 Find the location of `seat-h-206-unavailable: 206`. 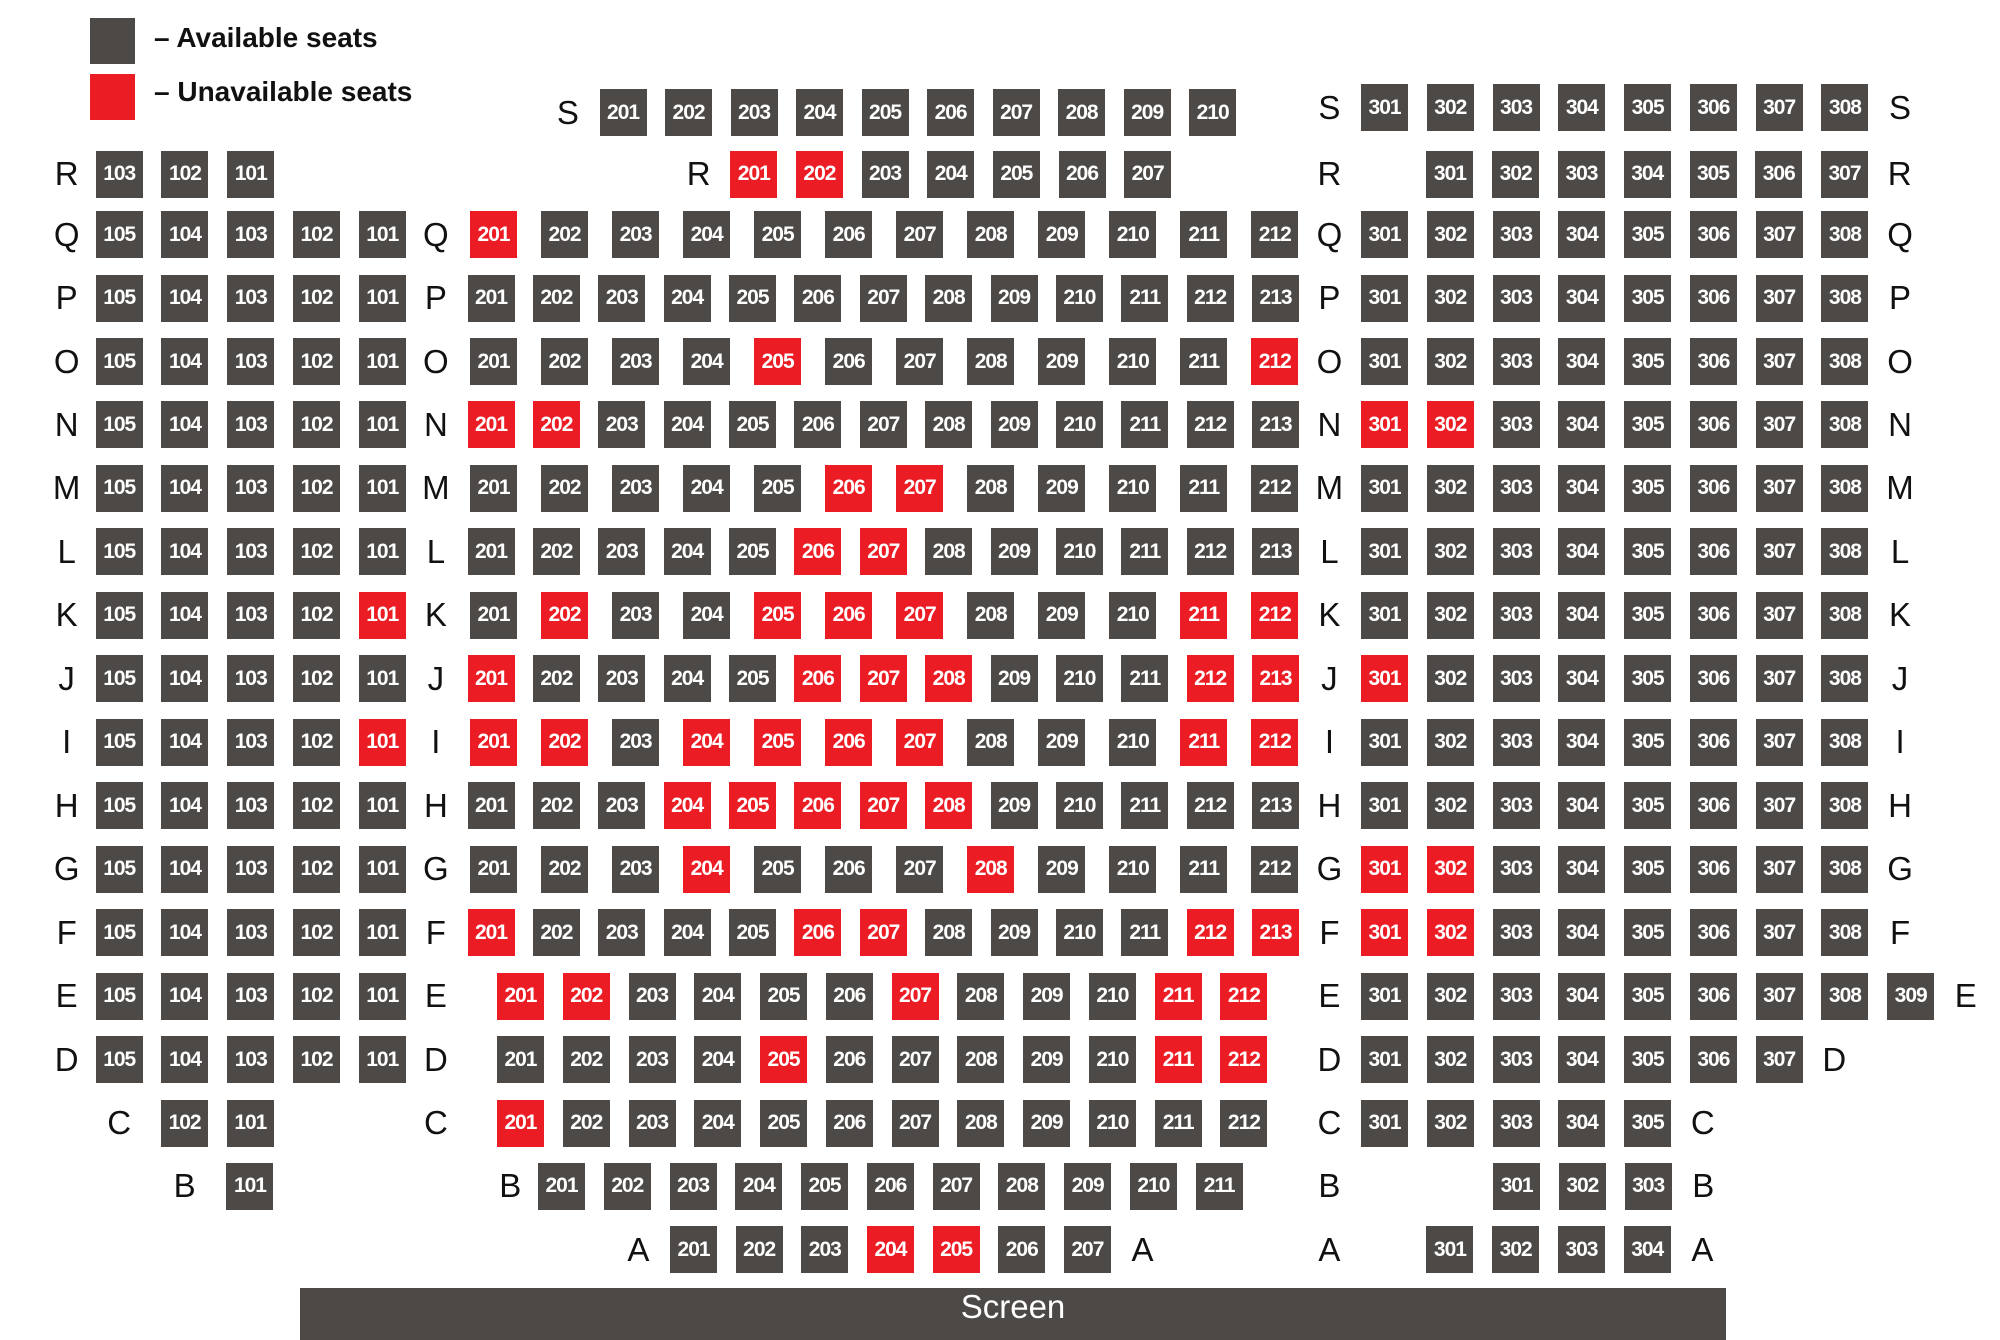

seat-h-206-unavailable: 206 is located at coordinates (818, 806).